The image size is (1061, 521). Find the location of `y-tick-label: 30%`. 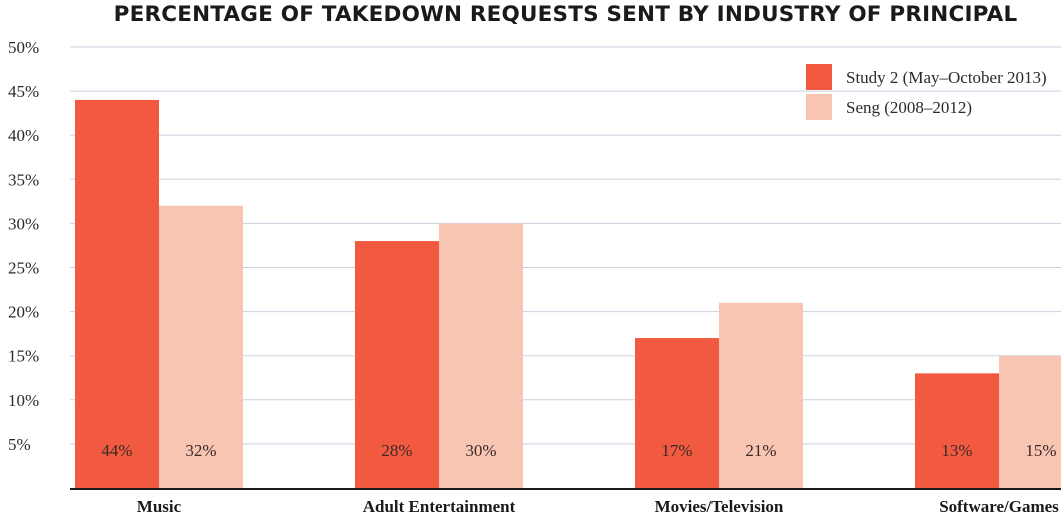

y-tick-label: 30% is located at coordinates (23, 223).